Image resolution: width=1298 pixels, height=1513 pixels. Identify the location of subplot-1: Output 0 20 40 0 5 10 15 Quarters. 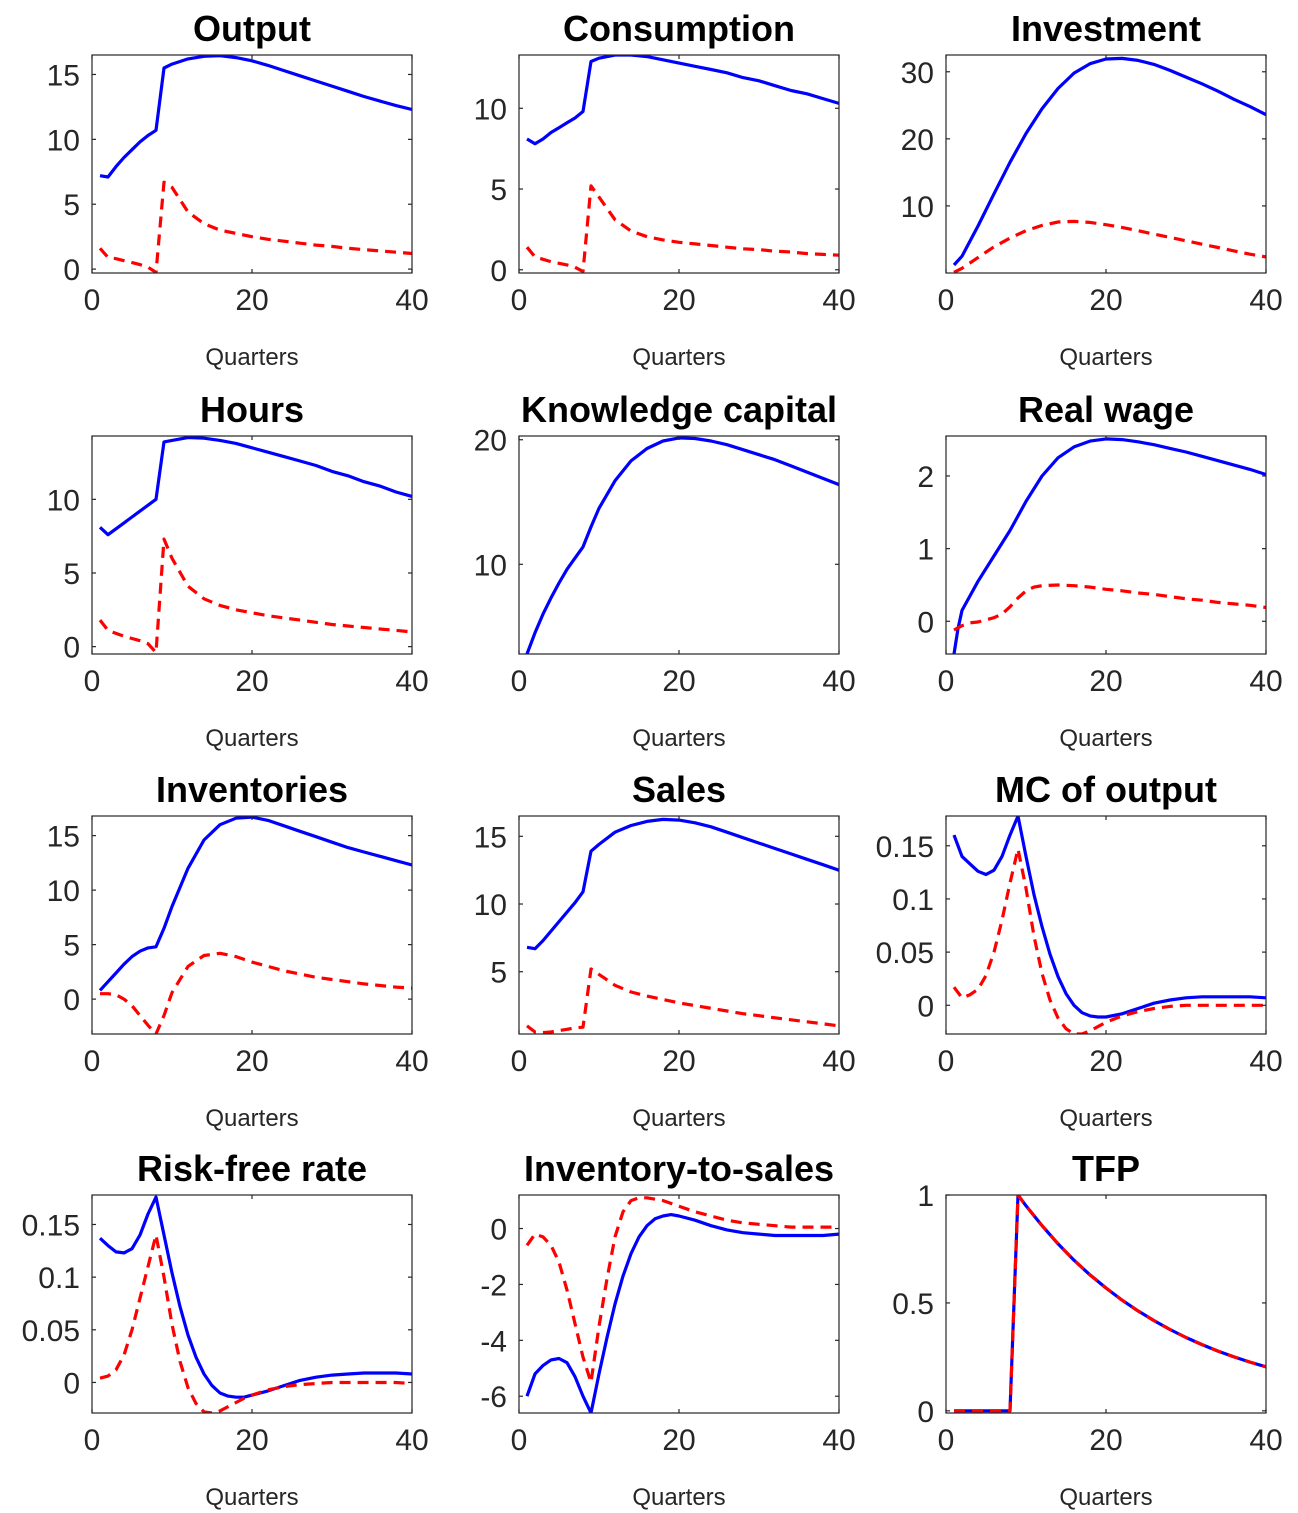
(238, 189).